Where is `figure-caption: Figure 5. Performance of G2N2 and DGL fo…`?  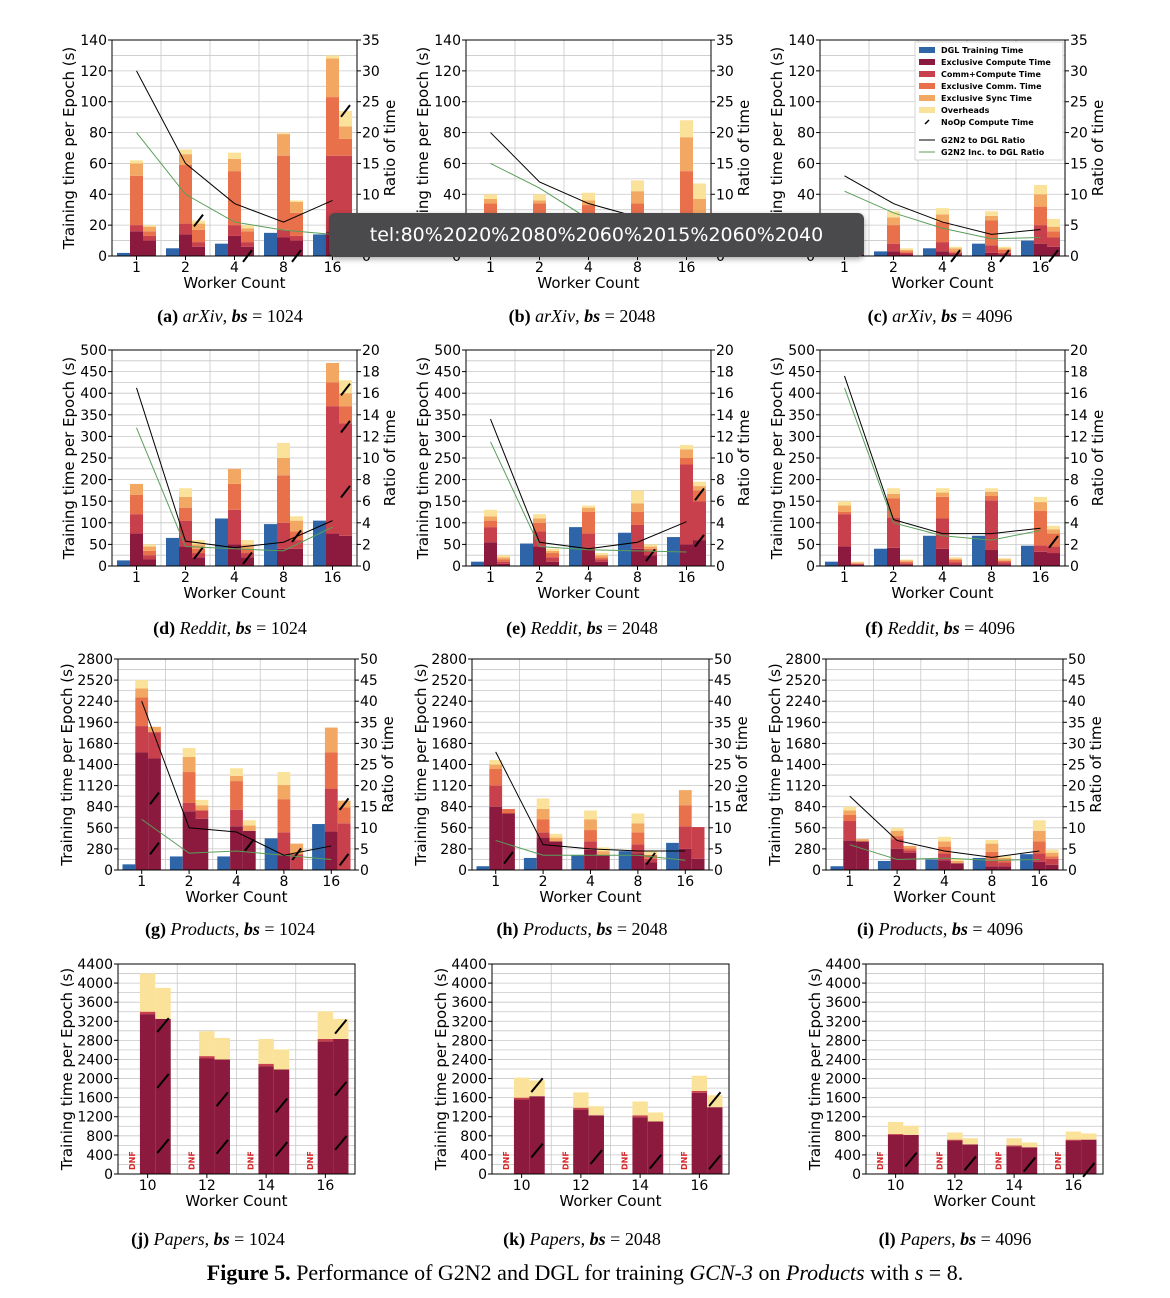
figure-caption: Figure 5. Performance of G2N2 and DGL fo… is located at coordinates (585, 1272).